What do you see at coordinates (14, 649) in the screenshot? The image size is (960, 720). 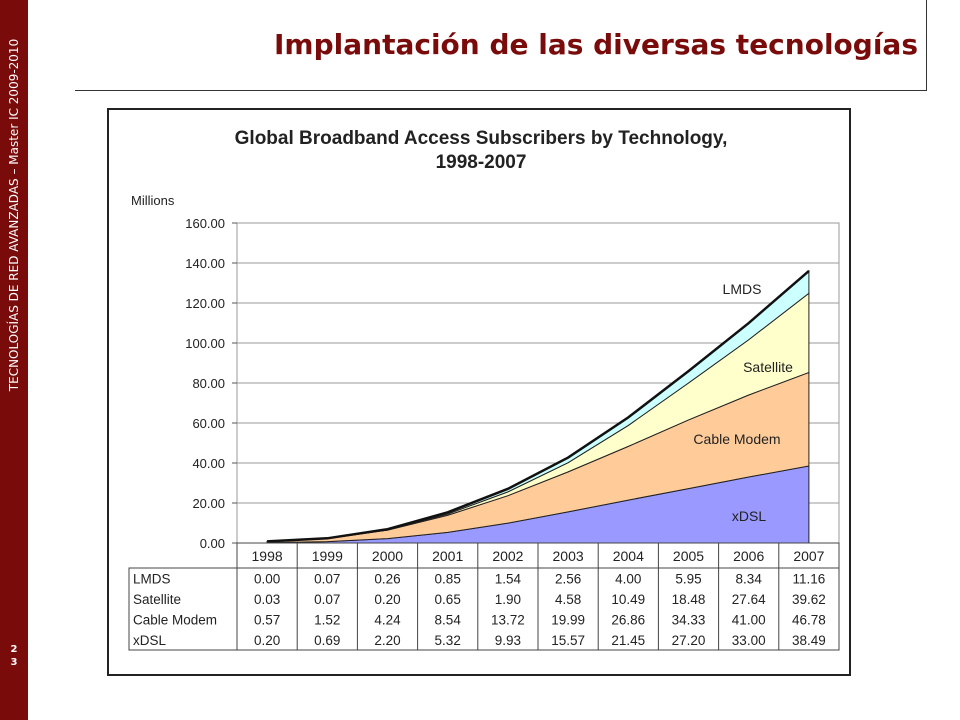 I see `page-number-digit-1: 2` at bounding box center [14, 649].